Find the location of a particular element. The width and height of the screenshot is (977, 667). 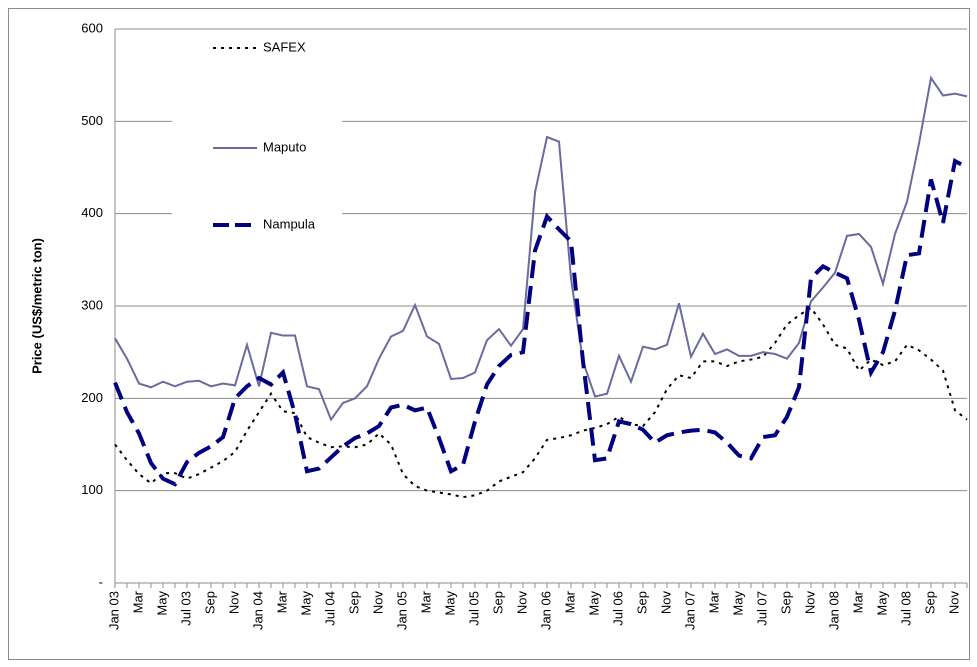

x-tick-label: Jul 03 is located at coordinates (185, 608).